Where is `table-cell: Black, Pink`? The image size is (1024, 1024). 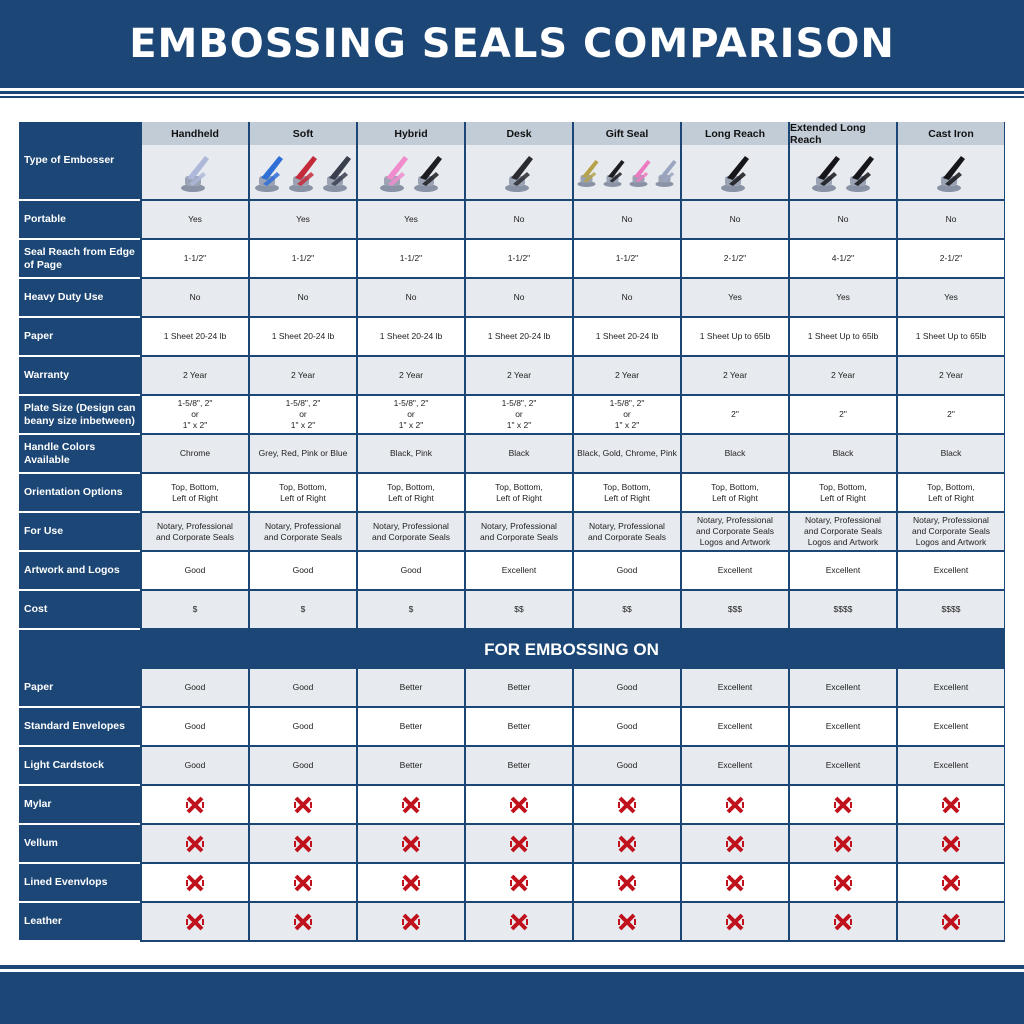 table-cell: Black, Pink is located at coordinates (410, 454).